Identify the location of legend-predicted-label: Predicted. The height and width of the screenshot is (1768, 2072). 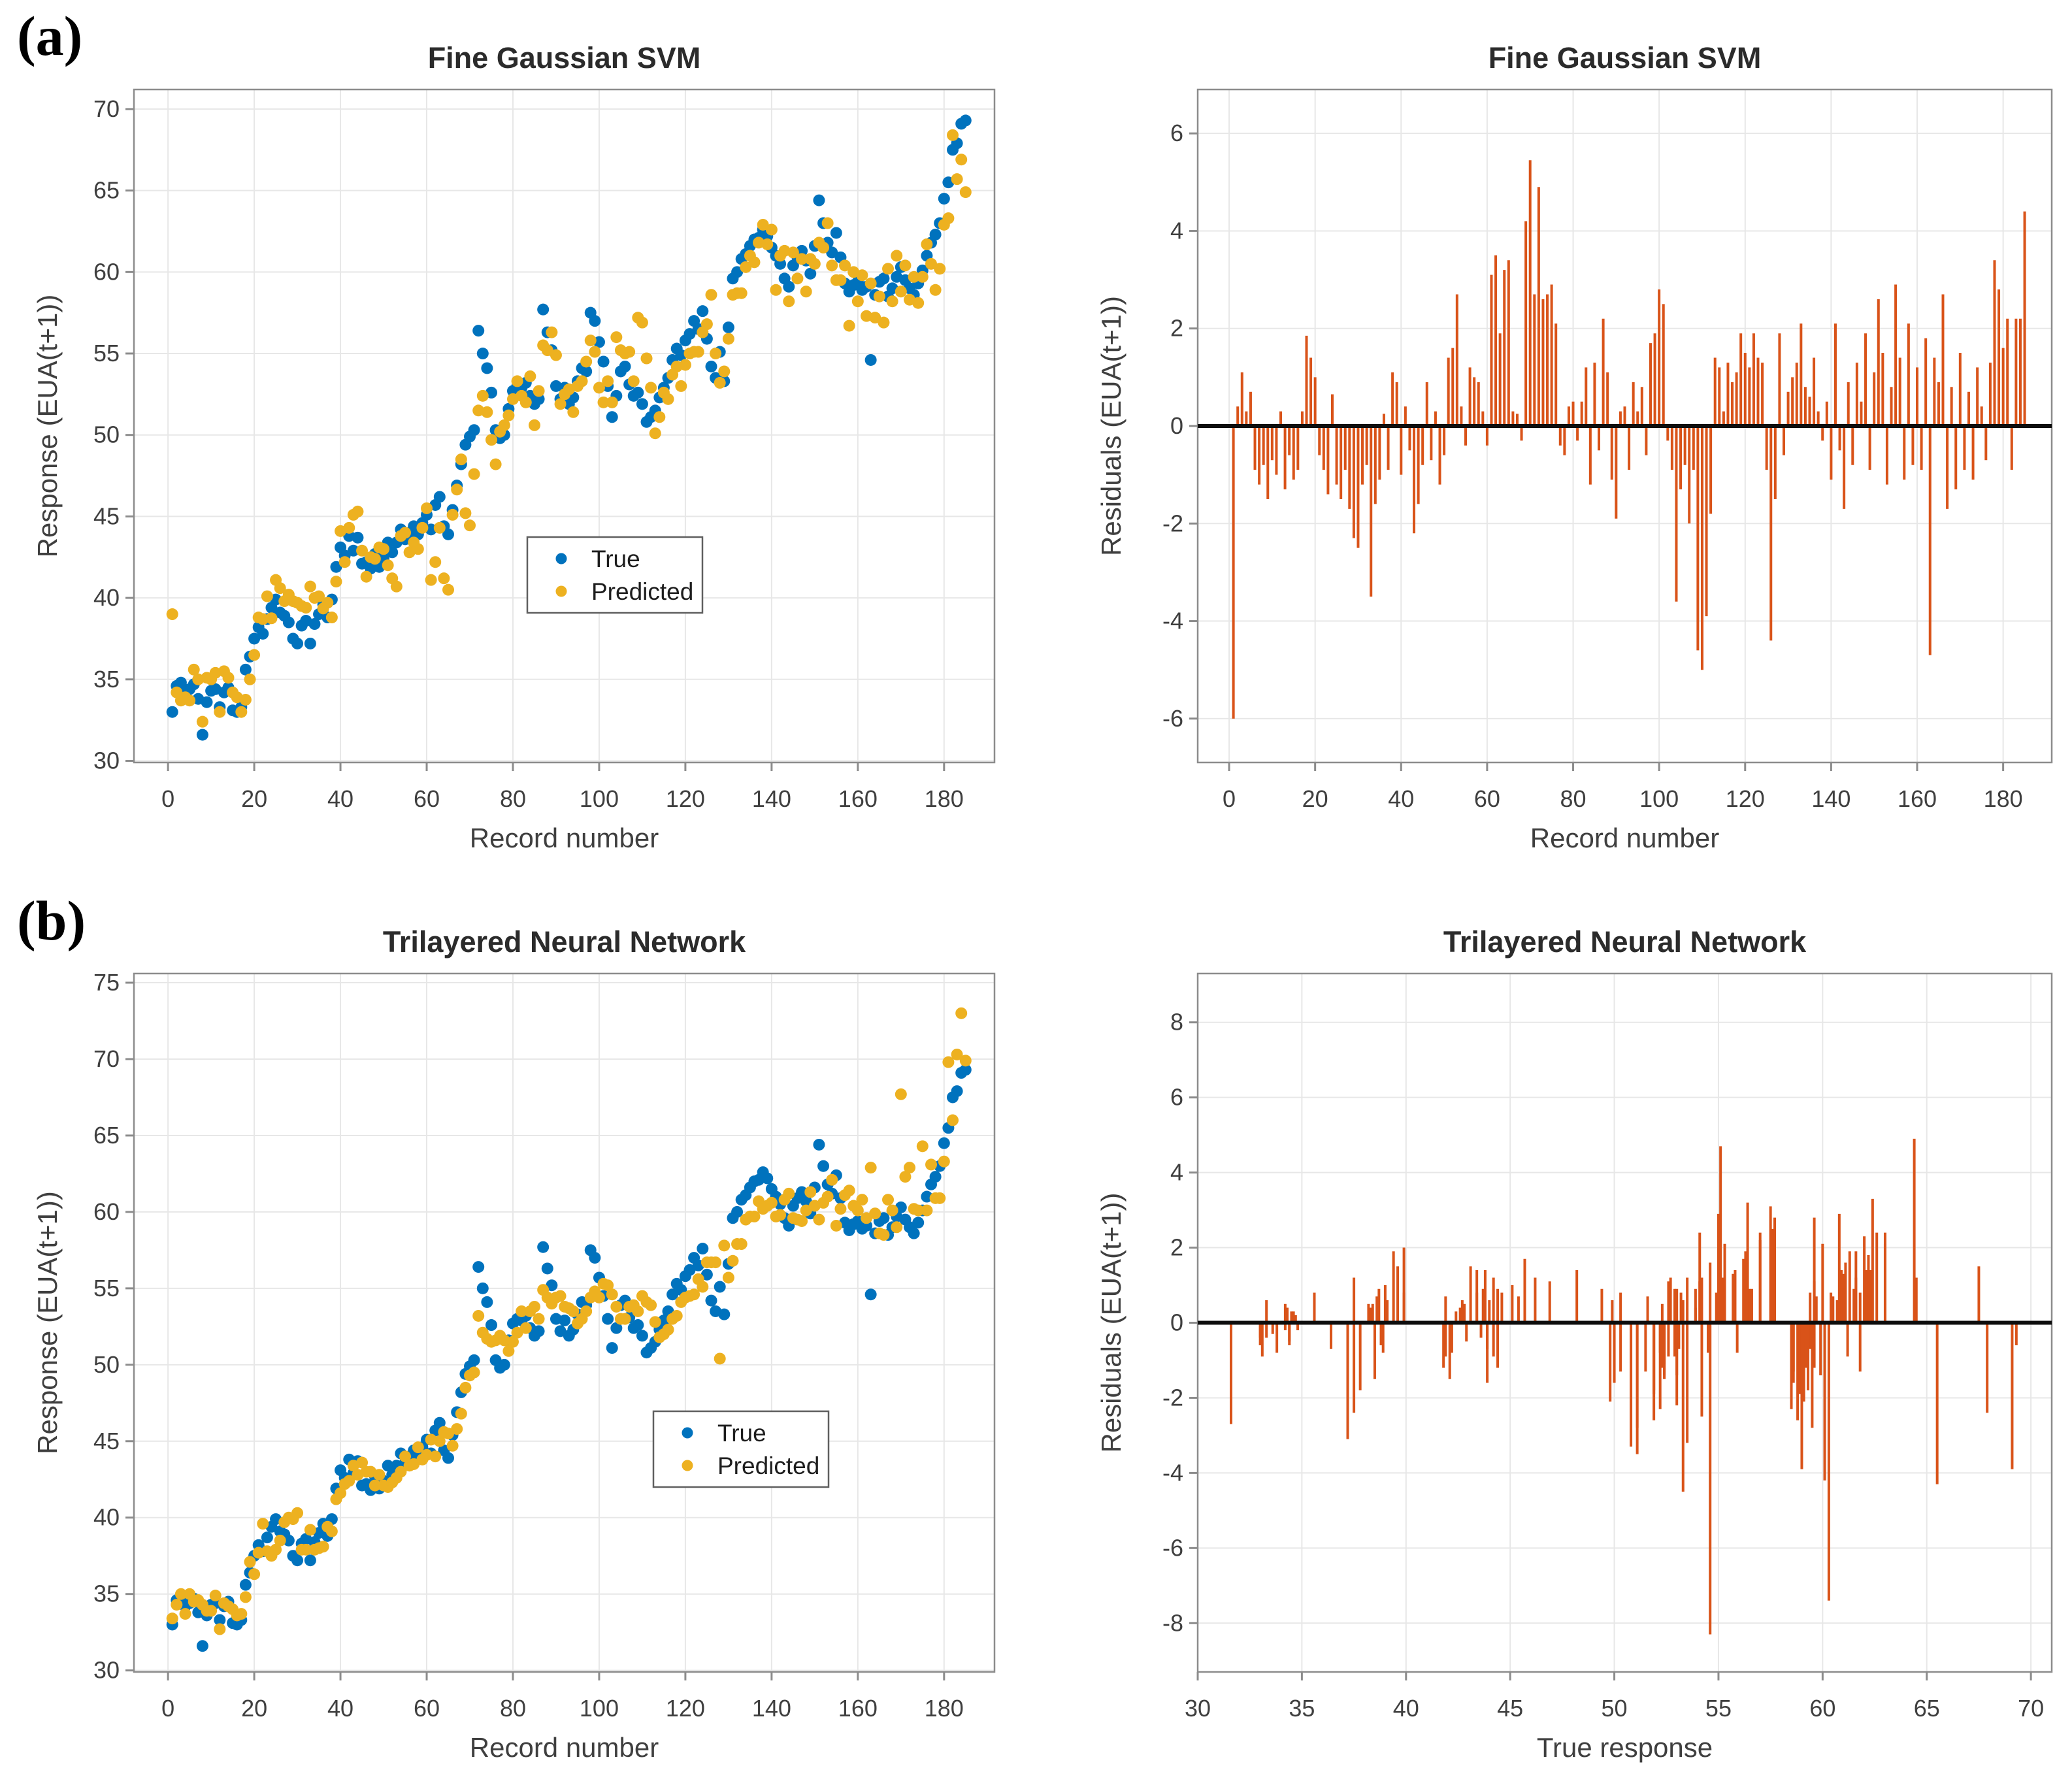
(642, 591).